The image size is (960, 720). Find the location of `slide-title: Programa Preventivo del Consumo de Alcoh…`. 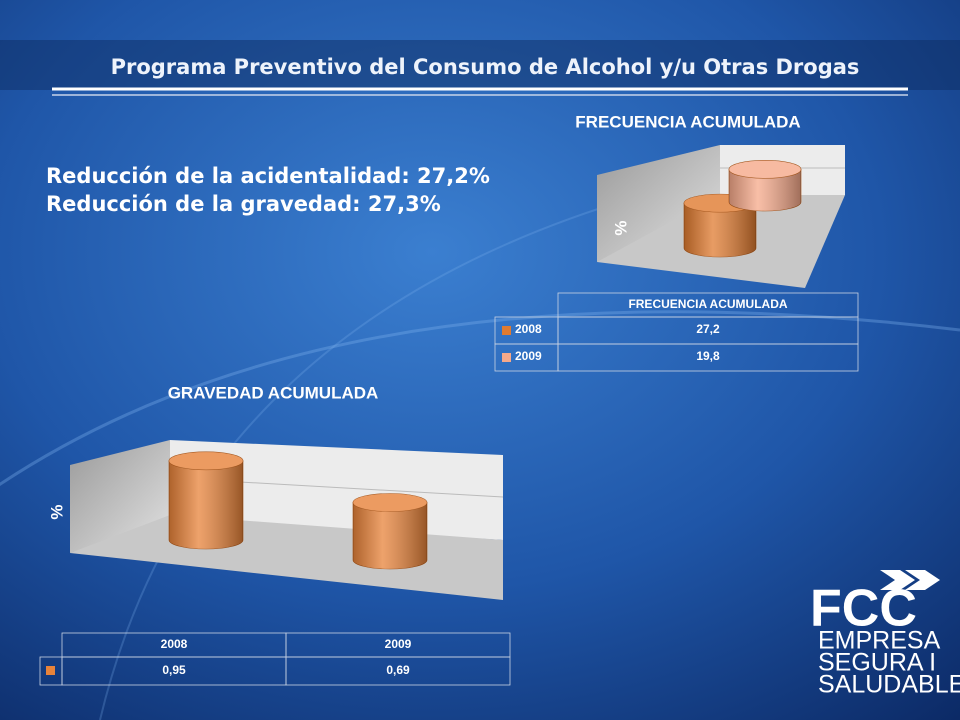

slide-title: Programa Preventivo del Consumo de Alcoh… is located at coordinates (485, 67).